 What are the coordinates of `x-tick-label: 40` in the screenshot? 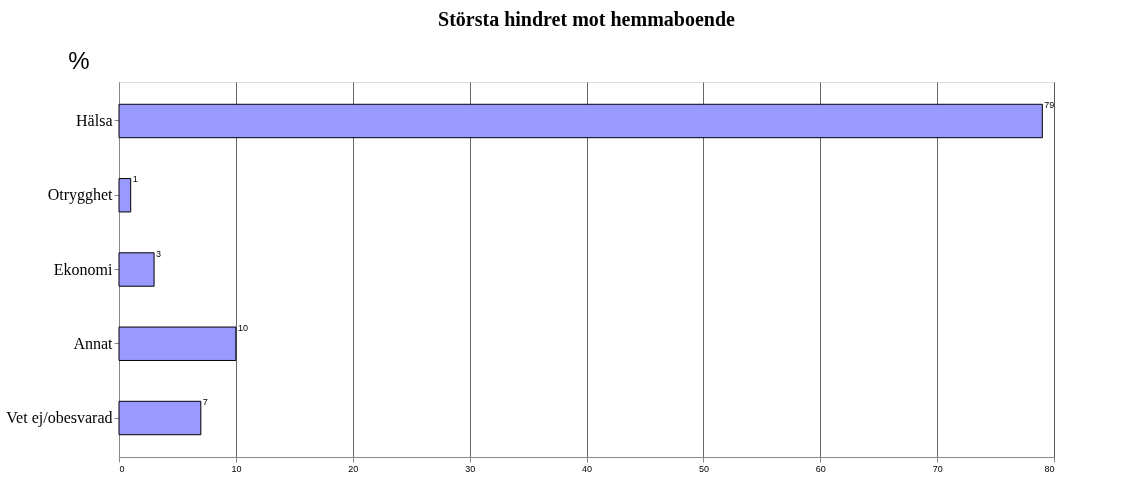 It's located at (587, 468).